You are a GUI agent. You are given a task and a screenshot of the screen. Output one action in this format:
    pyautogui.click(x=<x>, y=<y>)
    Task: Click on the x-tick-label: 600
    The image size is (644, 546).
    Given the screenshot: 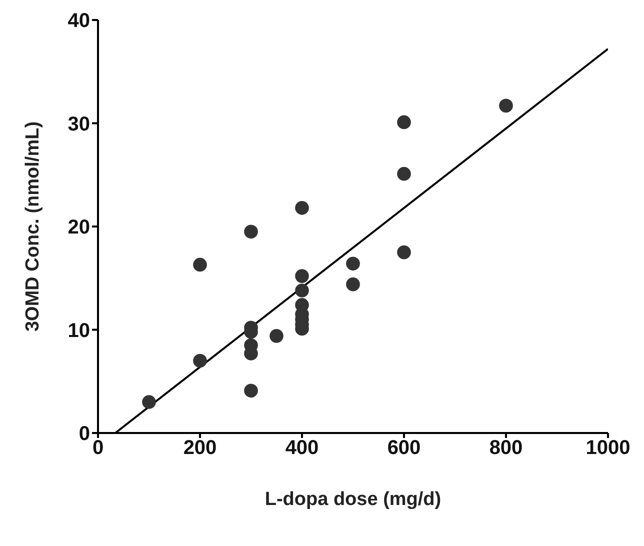 What is the action you would take?
    pyautogui.click(x=404, y=448)
    